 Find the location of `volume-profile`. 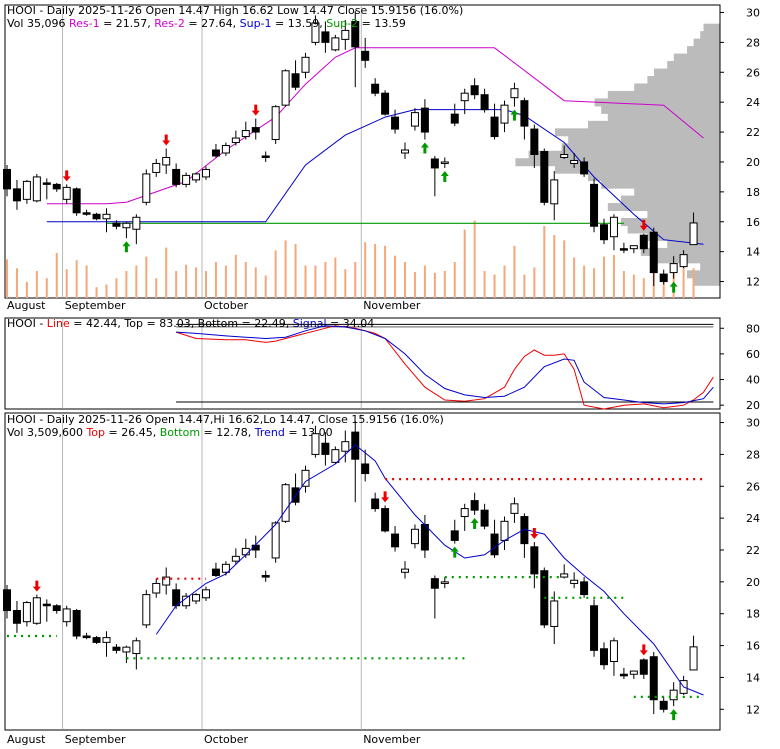

volume-profile is located at coordinates (617, 154).